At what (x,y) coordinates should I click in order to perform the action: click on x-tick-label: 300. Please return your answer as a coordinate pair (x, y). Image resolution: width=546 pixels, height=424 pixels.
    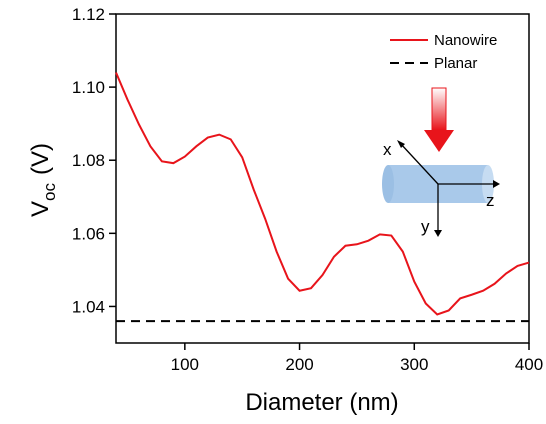
    Looking at the image, I should click on (414, 364).